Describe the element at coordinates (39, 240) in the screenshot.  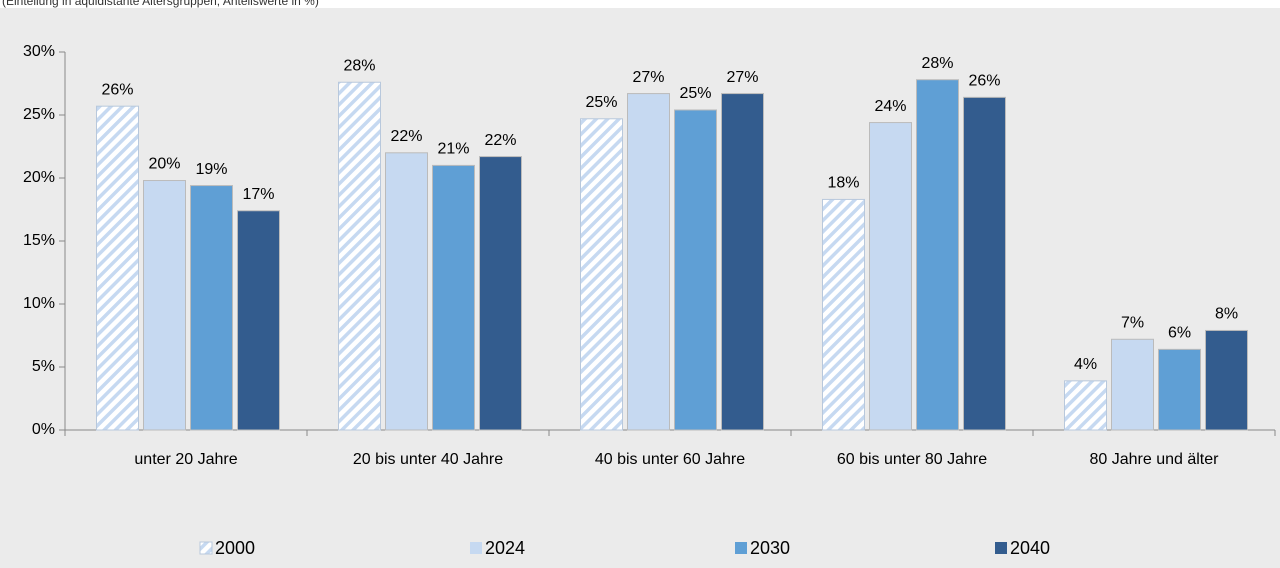
I see `y-tick-label: 15%` at that location.